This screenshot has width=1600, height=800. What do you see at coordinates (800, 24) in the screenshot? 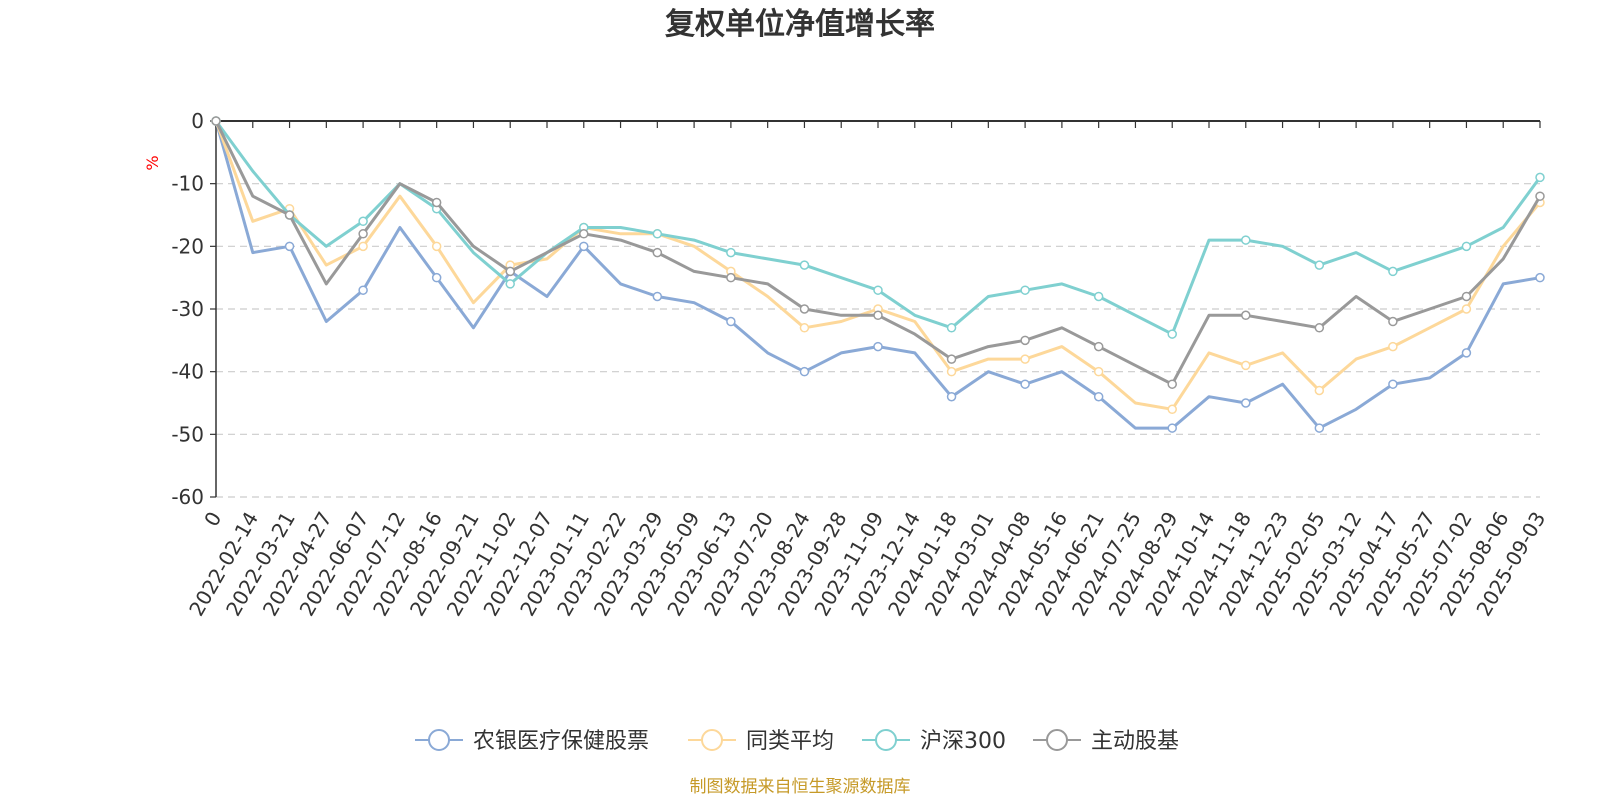
I see `chart-title: 复权单位净值增长率` at bounding box center [800, 24].